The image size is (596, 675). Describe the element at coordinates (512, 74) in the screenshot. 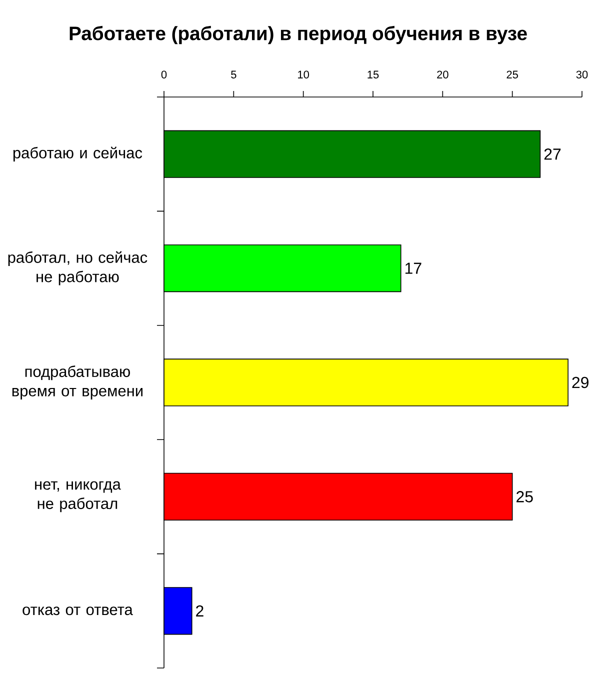

I see `x-tick-label: 25` at that location.